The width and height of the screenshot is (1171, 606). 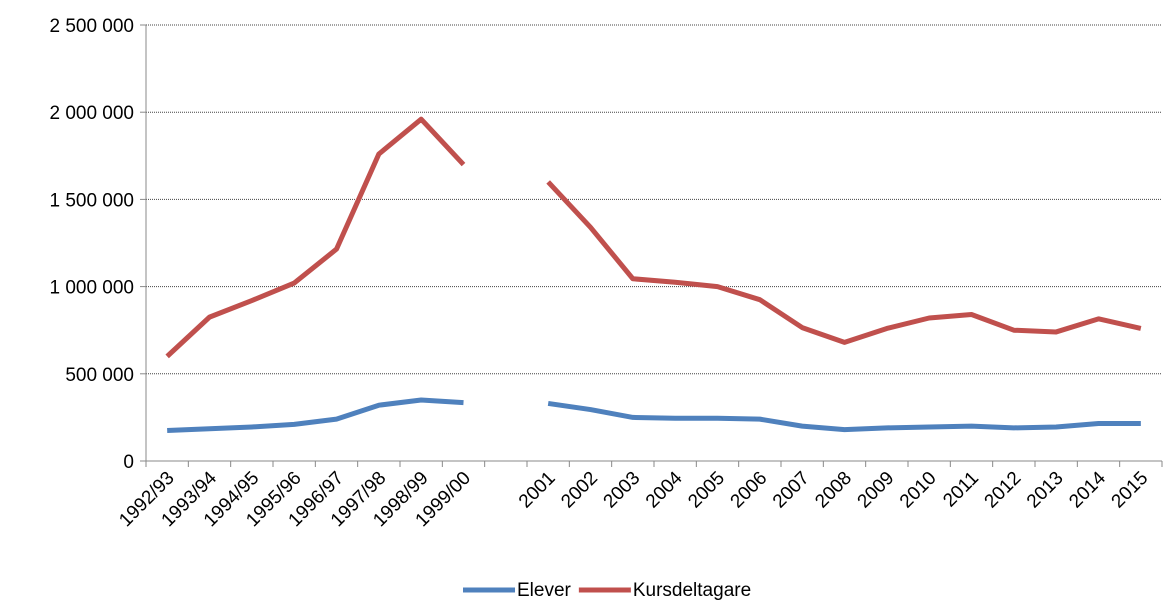 I want to click on x-tick-label: 2009, so click(x=876, y=490).